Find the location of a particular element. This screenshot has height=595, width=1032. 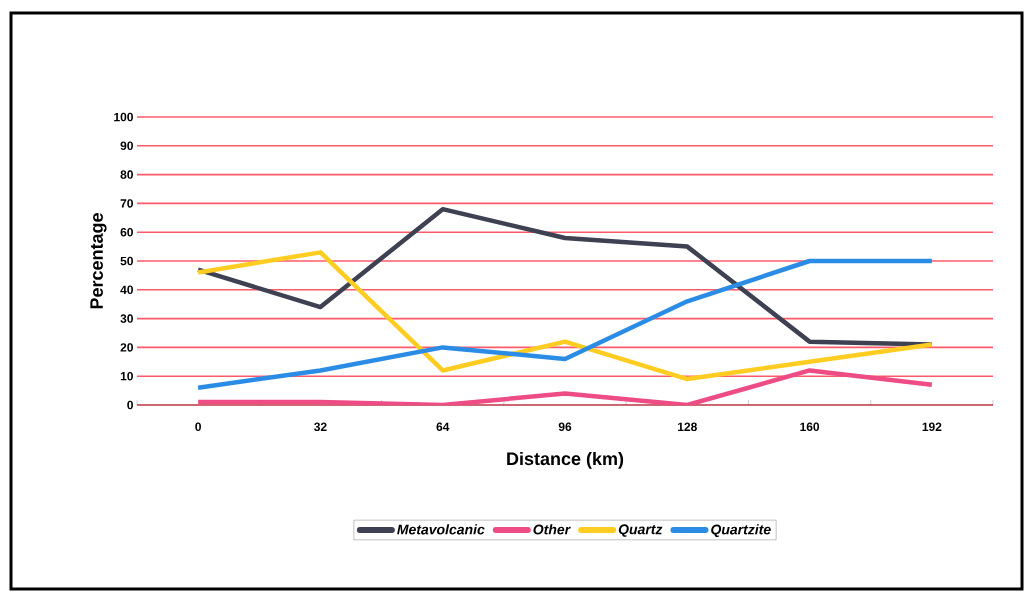

y-tick-label: 10 is located at coordinates (126, 376).